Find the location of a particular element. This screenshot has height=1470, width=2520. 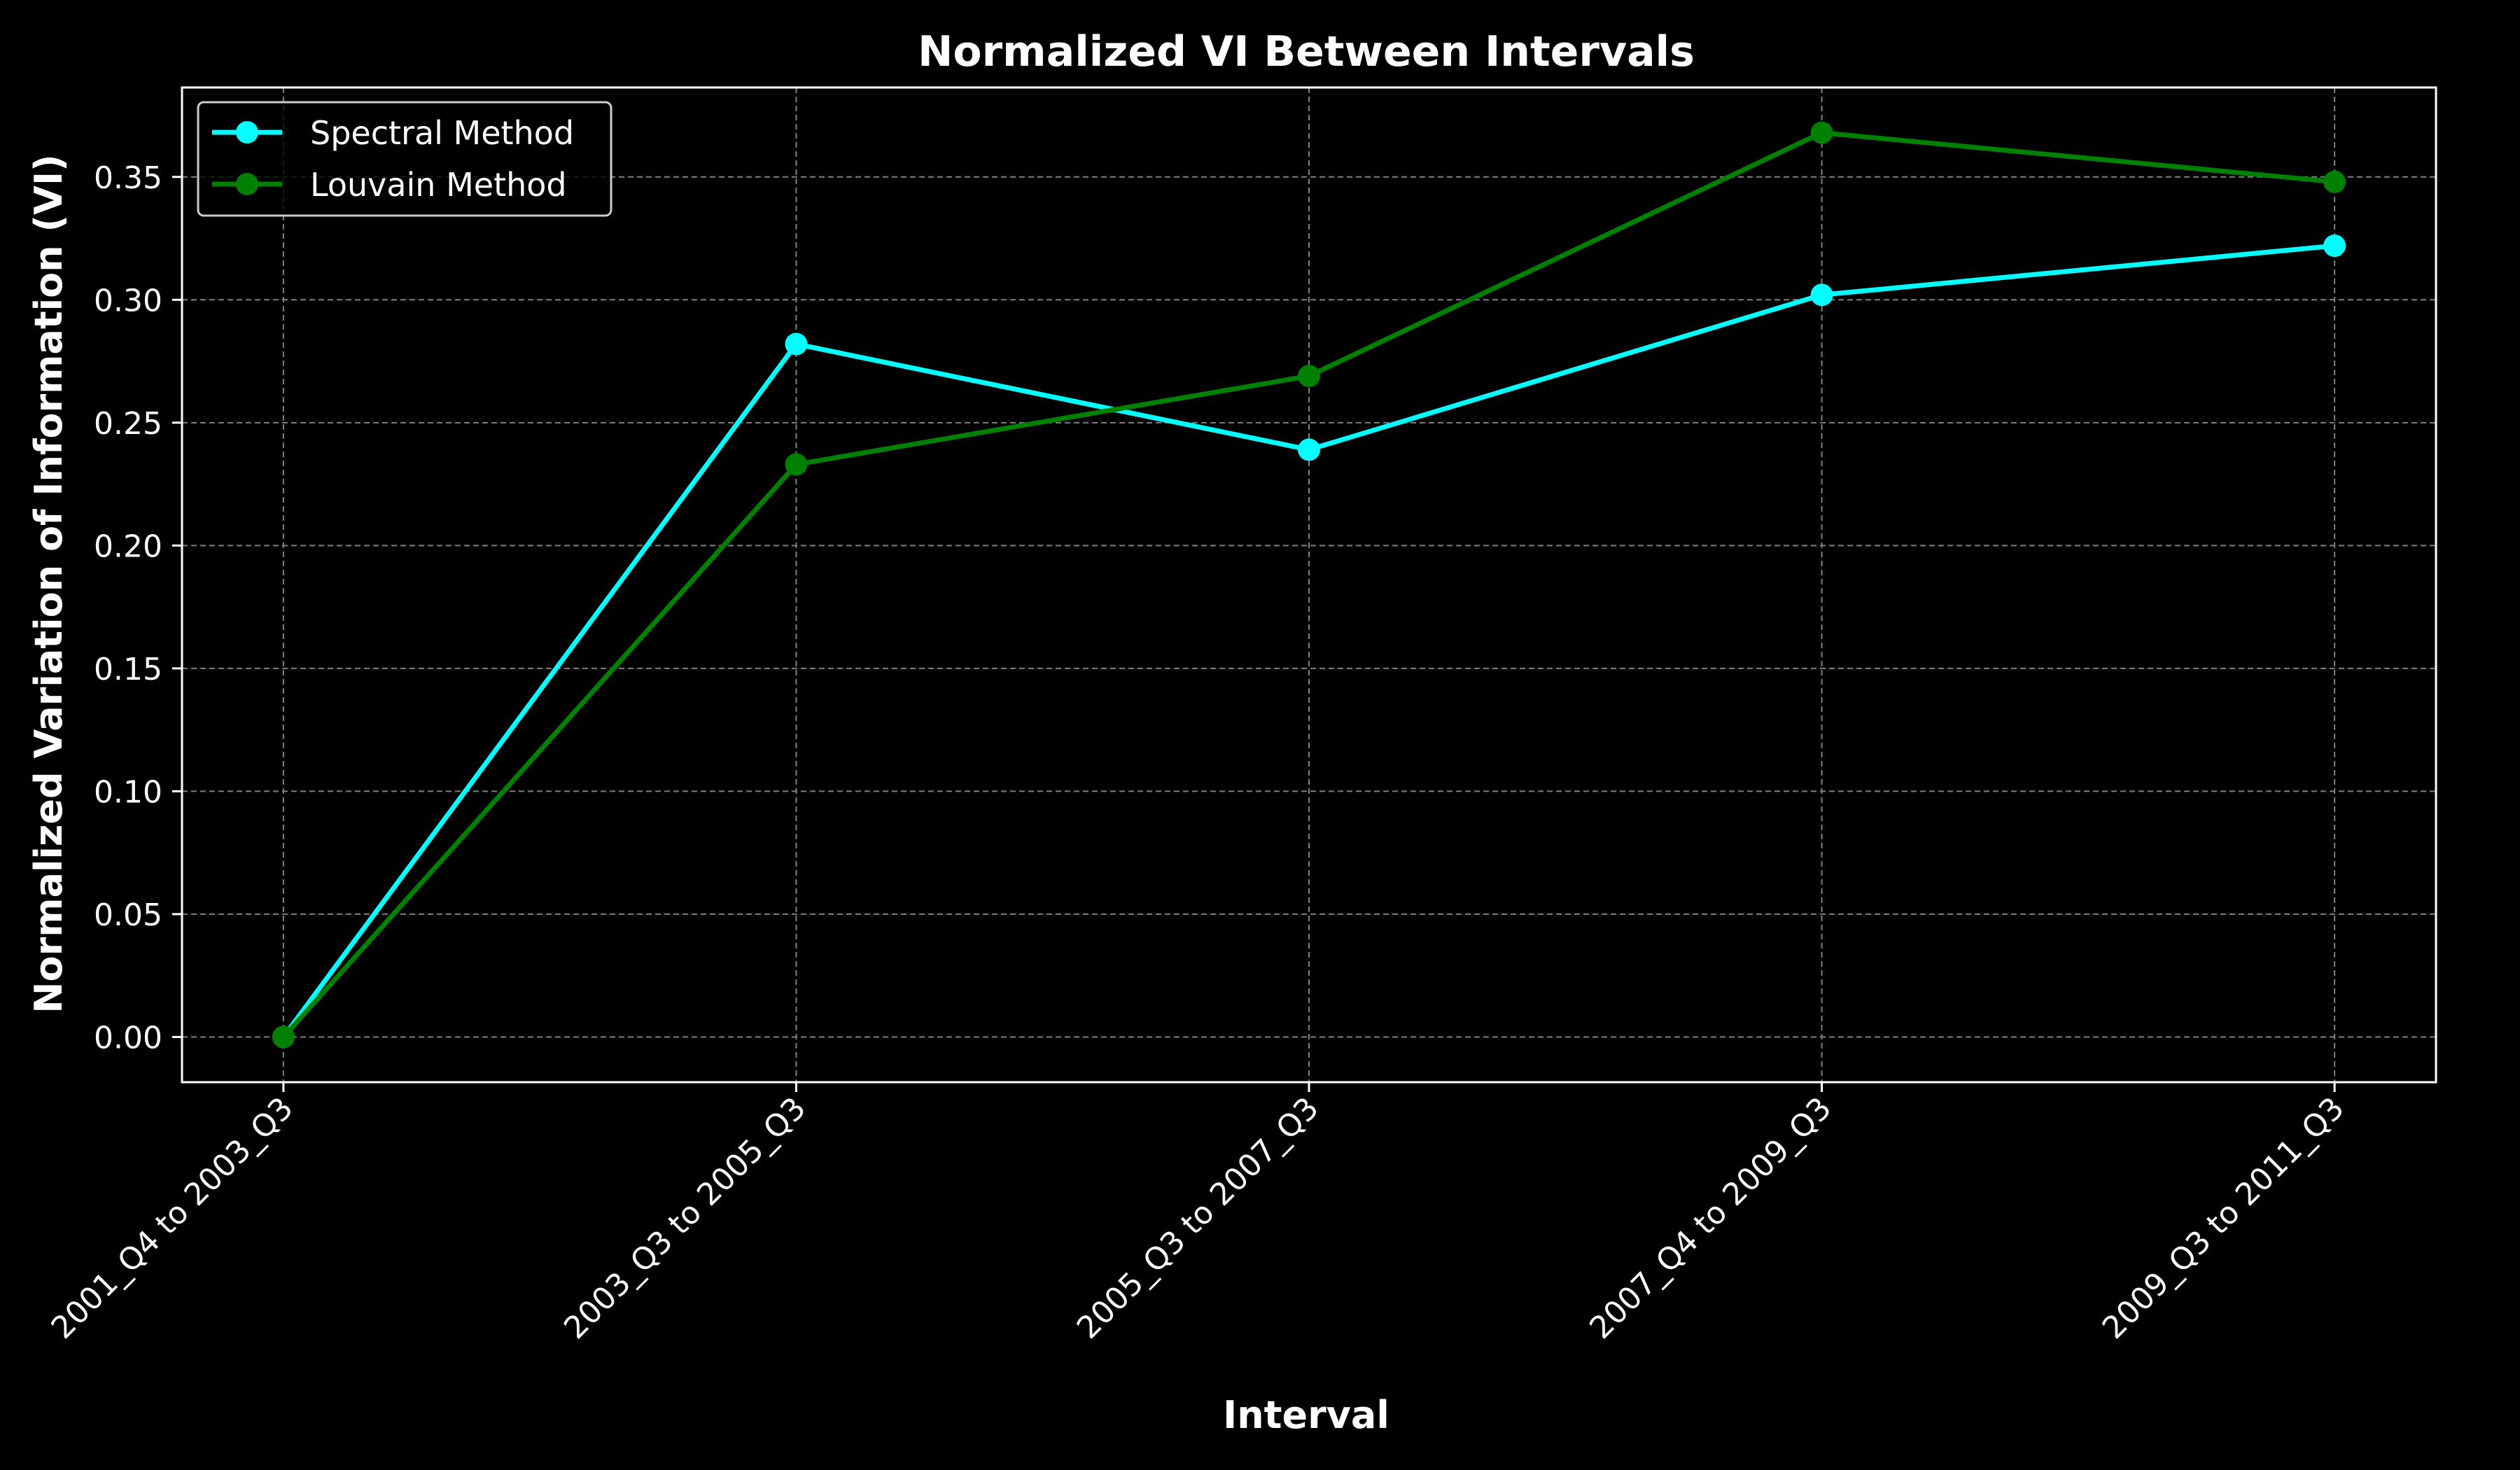

legend: Spectral Method Louvain Method is located at coordinates (404, 159).